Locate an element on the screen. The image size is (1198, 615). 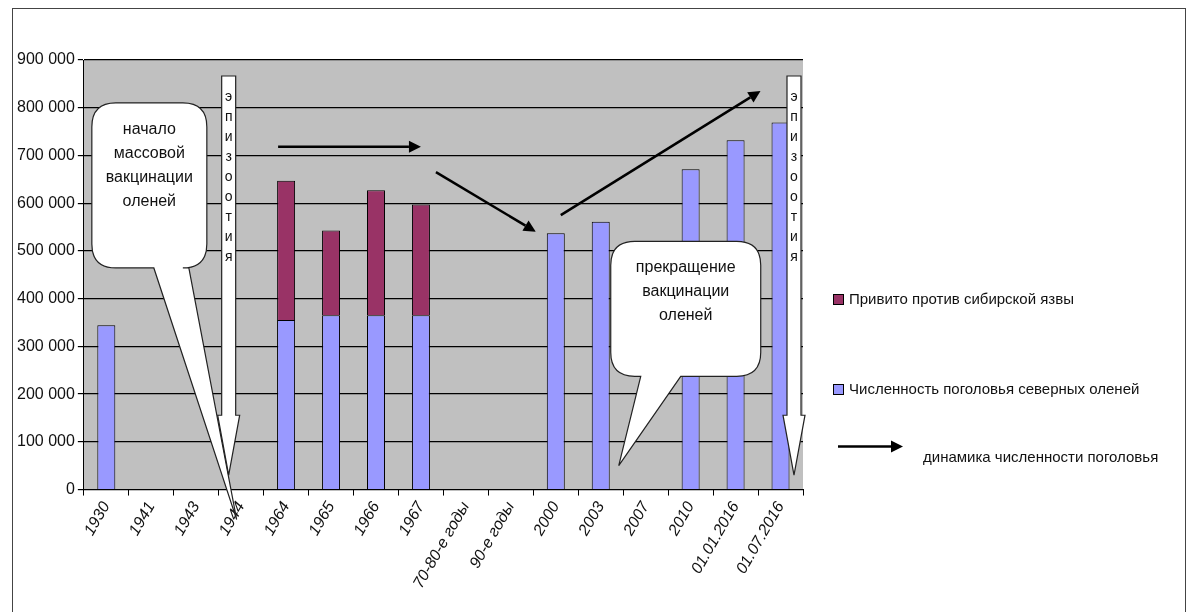
y-tick-label: 100 000 is located at coordinates (45, 441).